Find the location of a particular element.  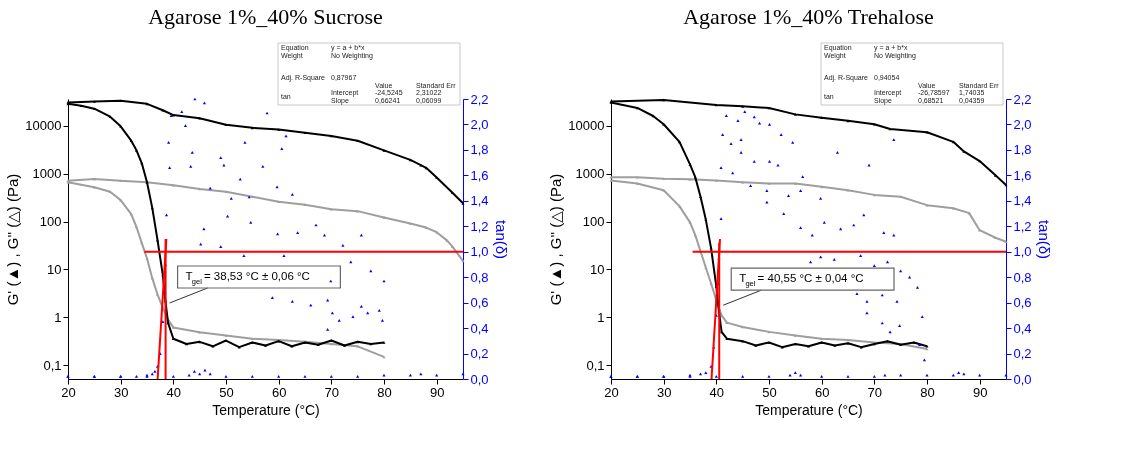

chart-title: Agarose 1%_40% Sucrose is located at coordinates (265, 16).